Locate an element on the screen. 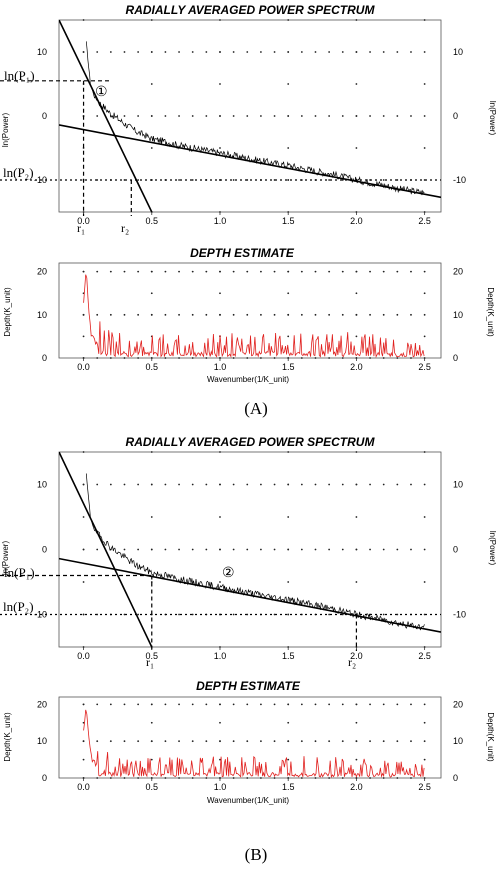 The width and height of the screenshot is (498, 872). r2-label: r₂ is located at coordinates (352, 662).